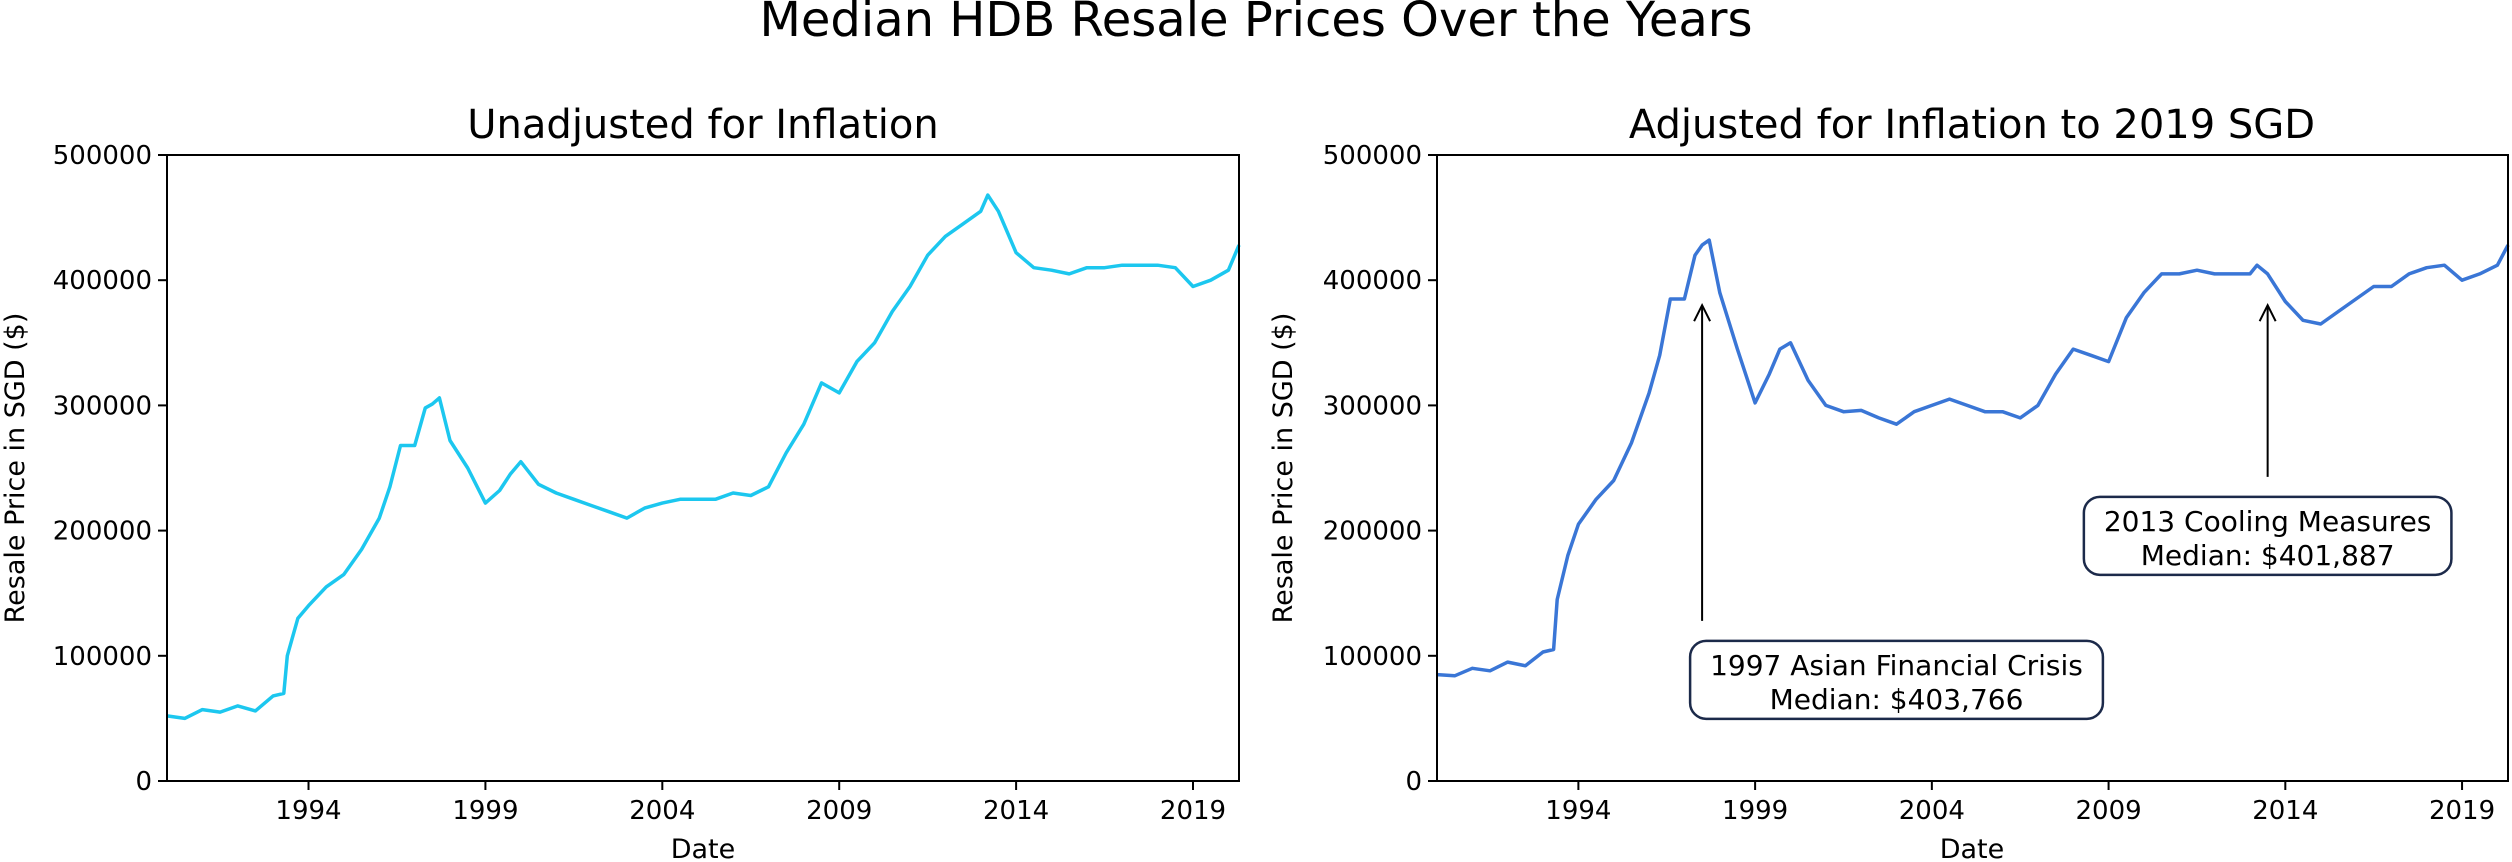  I want to click on panel-adjusted-y-tick-label: 100000, so click(1372, 657).